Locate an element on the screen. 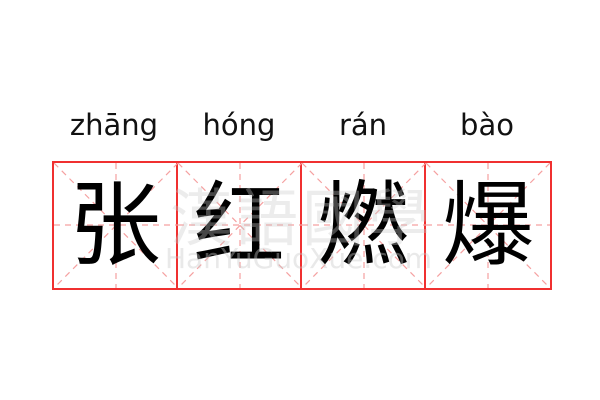 This screenshot has height=400, width=600. pinyin-2: rán is located at coordinates (363, 125).